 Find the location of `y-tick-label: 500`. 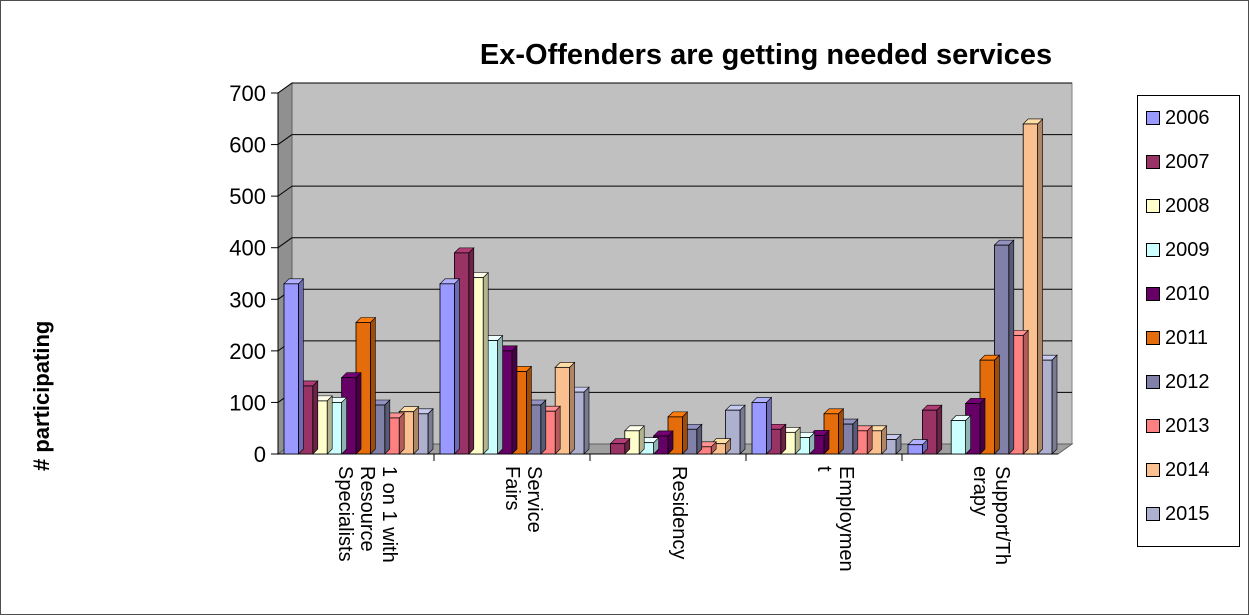

y-tick-label: 500 is located at coordinates (247, 196).